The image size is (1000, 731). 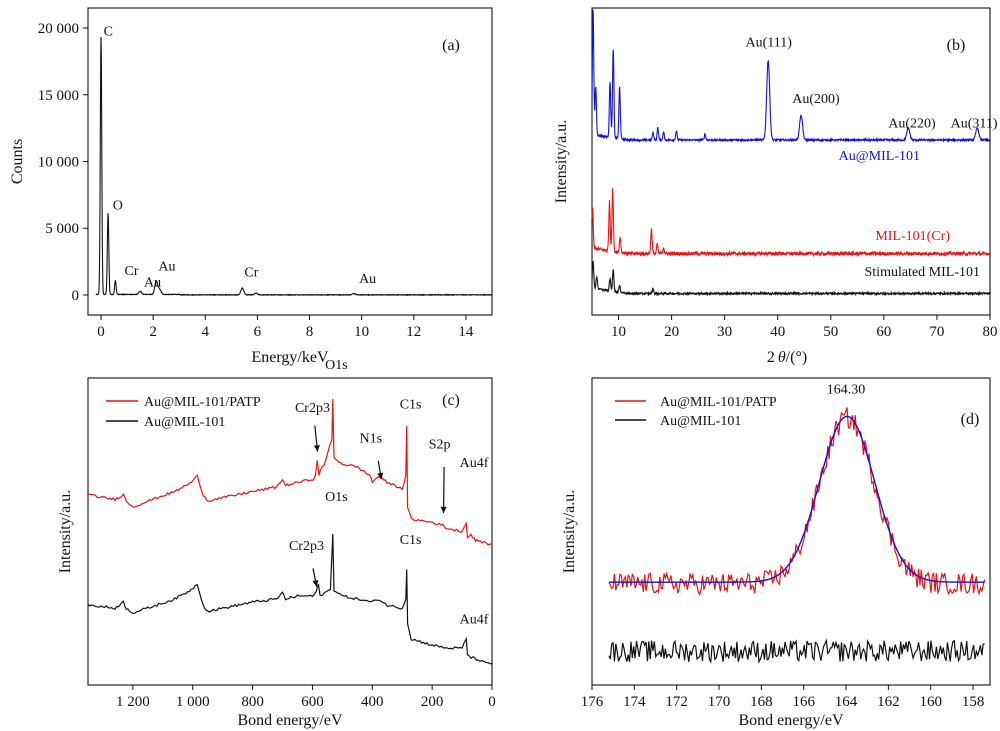 I want to click on fit-curve-line, so click(x=796, y=499).